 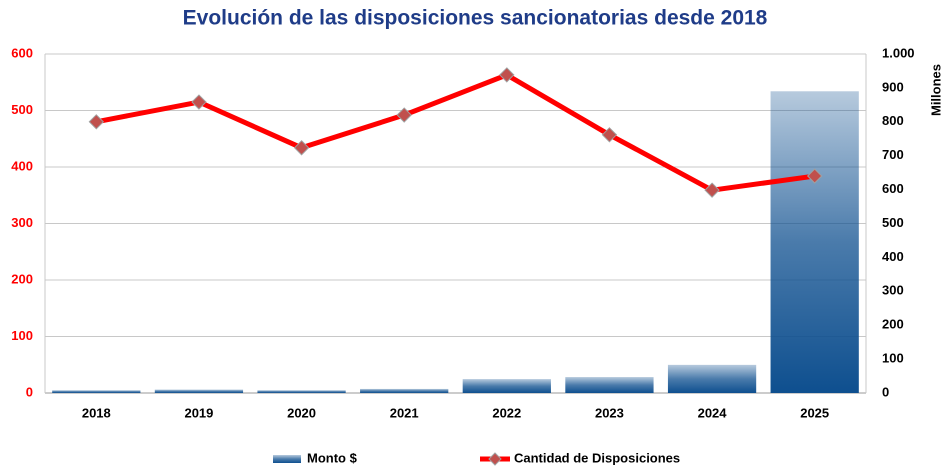 What do you see at coordinates (713, 412) in the screenshot?
I see `x-tick-label: 2024` at bounding box center [713, 412].